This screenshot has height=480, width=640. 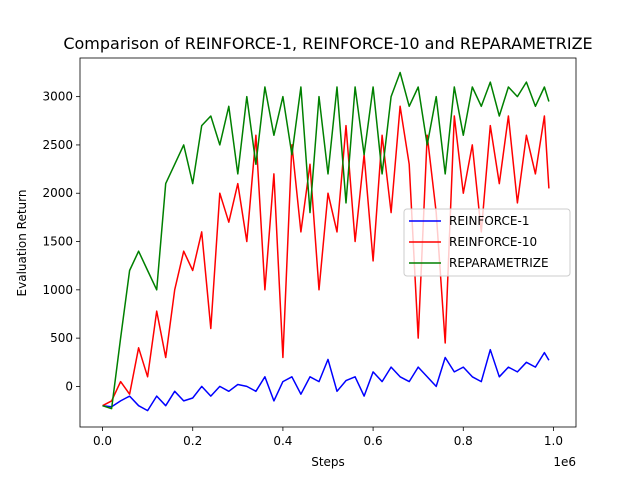 I want to click on y-tick-label: 1500, so click(x=57, y=242).